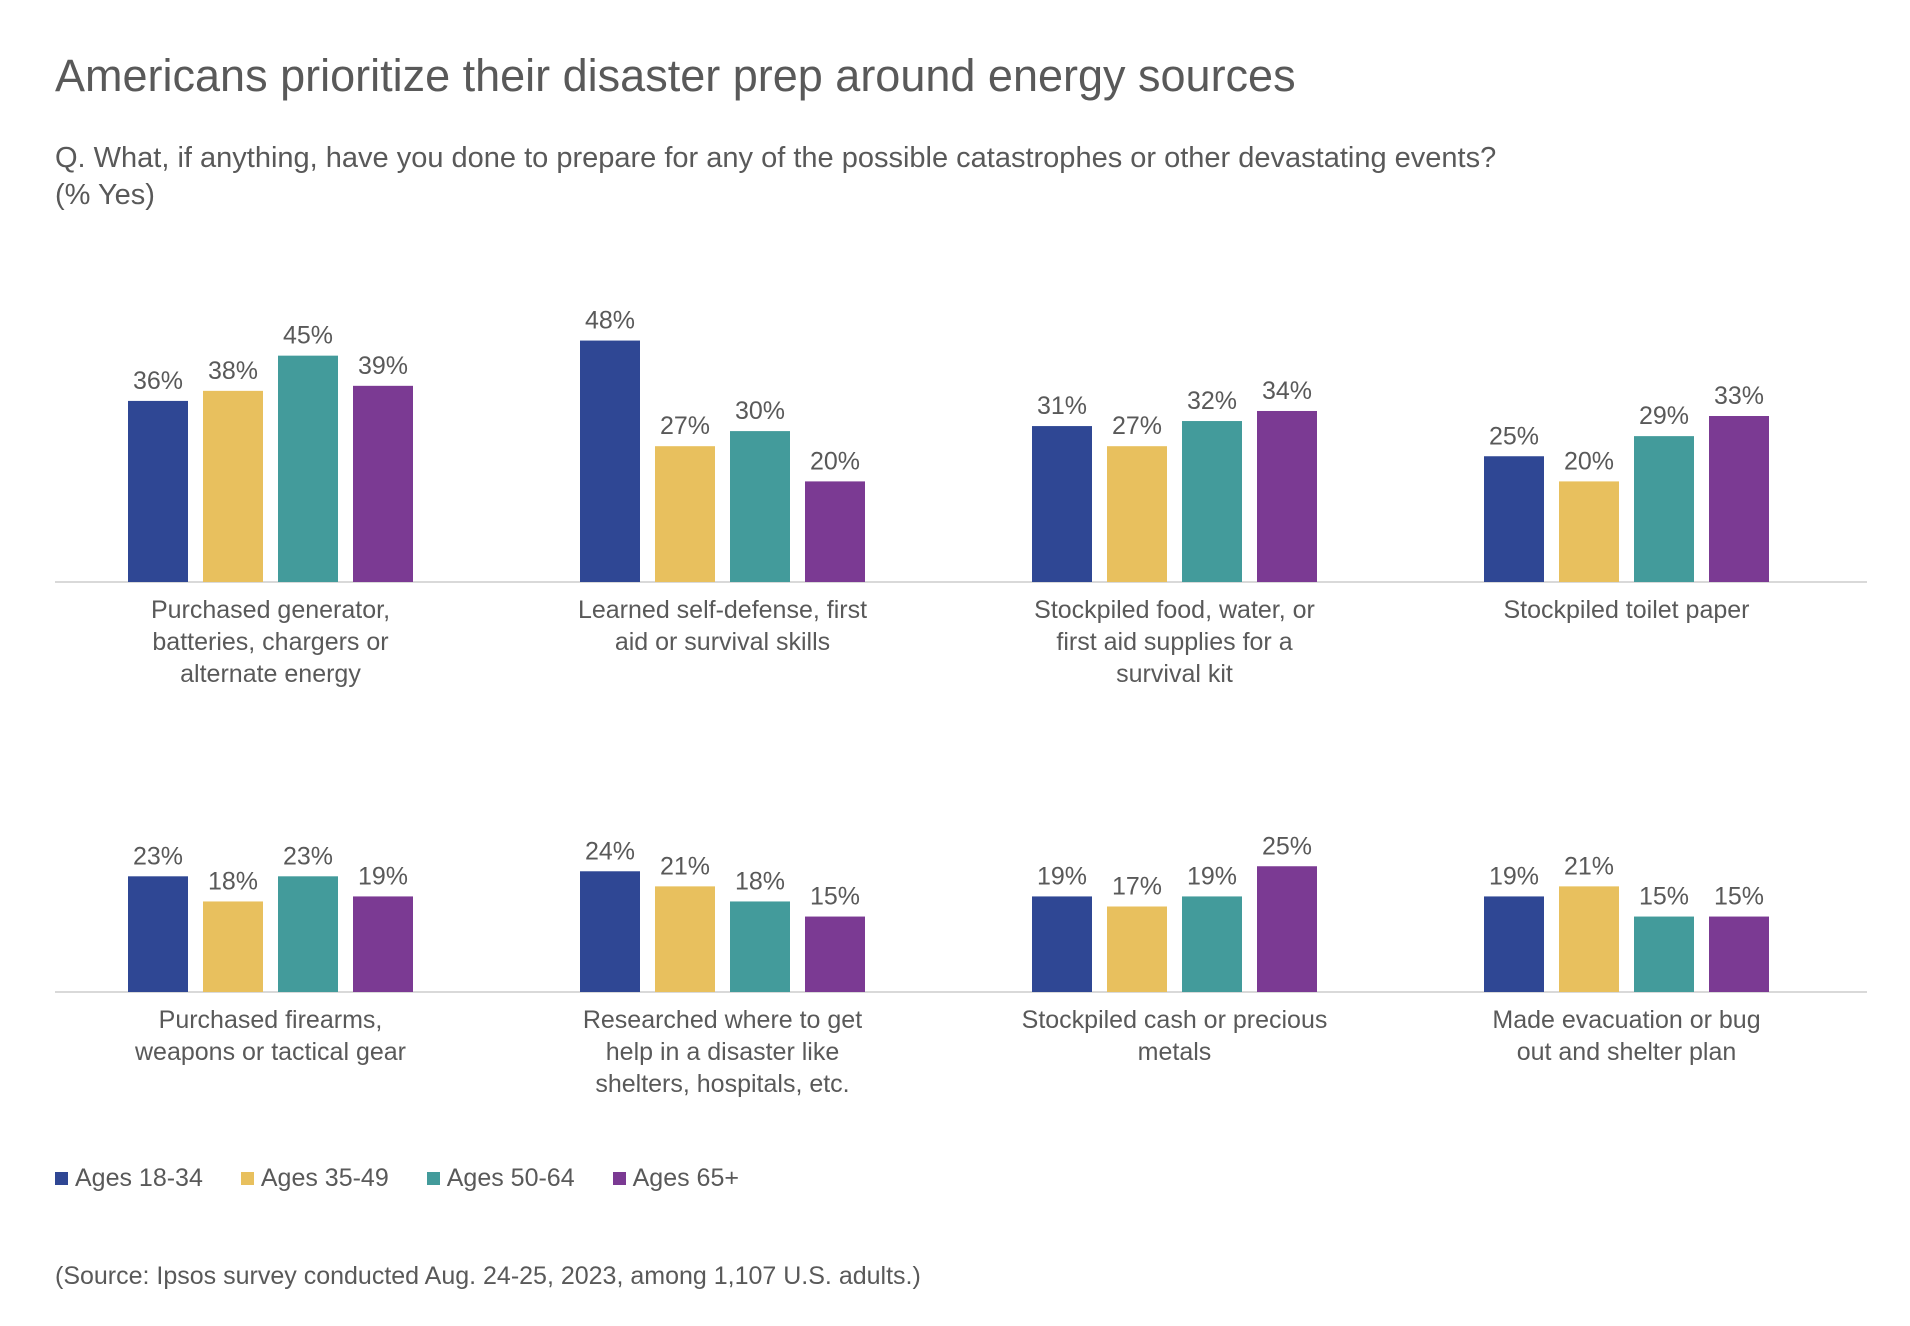 This screenshot has height=1326, width=1910. I want to click on category-label: batteries, chargers or, so click(270, 642).